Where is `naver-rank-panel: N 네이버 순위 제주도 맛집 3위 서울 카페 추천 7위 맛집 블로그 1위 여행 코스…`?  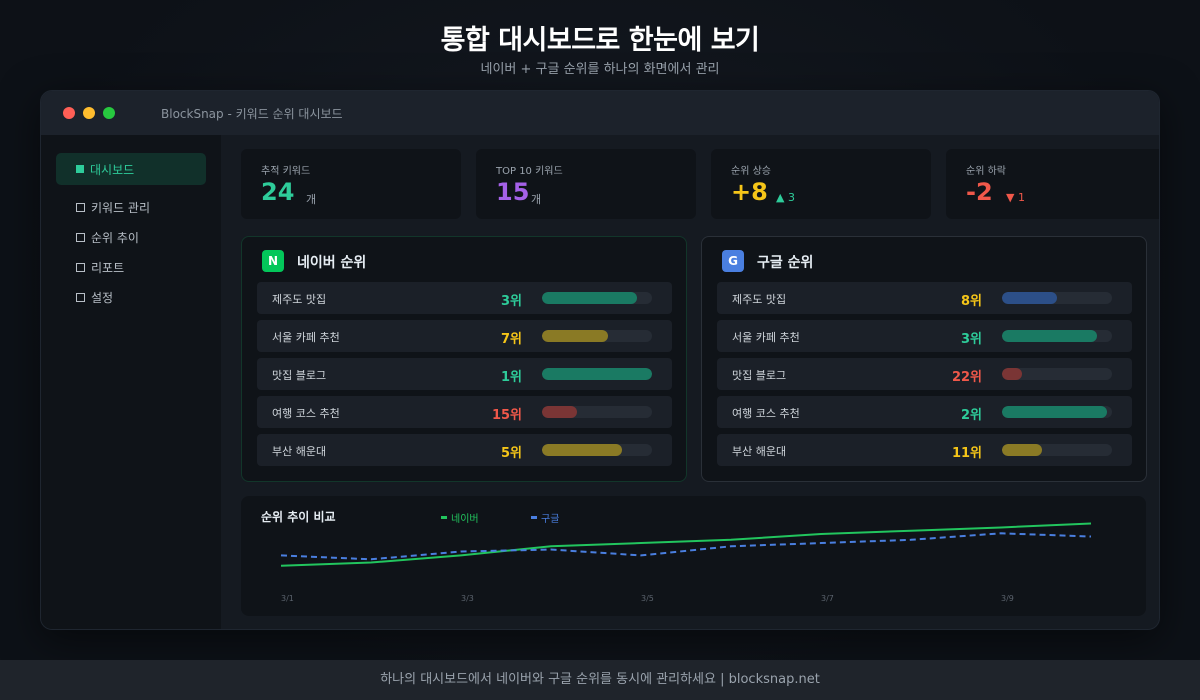
naver-rank-panel: N 네이버 순위 제주도 맛집 3위 서울 카페 추천 7위 맛집 블로그 1위 여행 코스… is located at coordinates (464, 359).